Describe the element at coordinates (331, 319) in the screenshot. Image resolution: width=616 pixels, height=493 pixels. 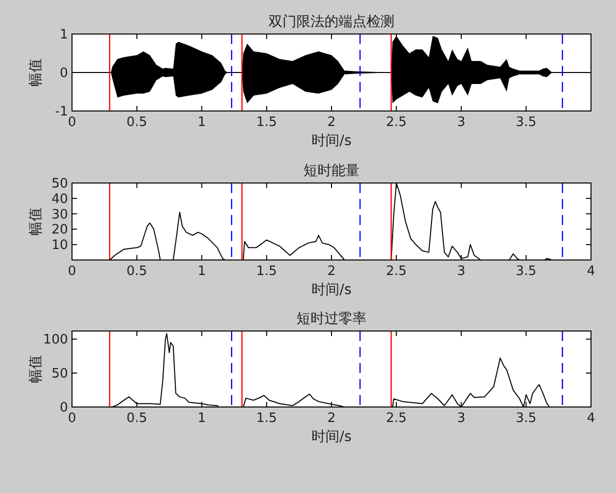
I see `chart-title: 短时过零率` at that location.